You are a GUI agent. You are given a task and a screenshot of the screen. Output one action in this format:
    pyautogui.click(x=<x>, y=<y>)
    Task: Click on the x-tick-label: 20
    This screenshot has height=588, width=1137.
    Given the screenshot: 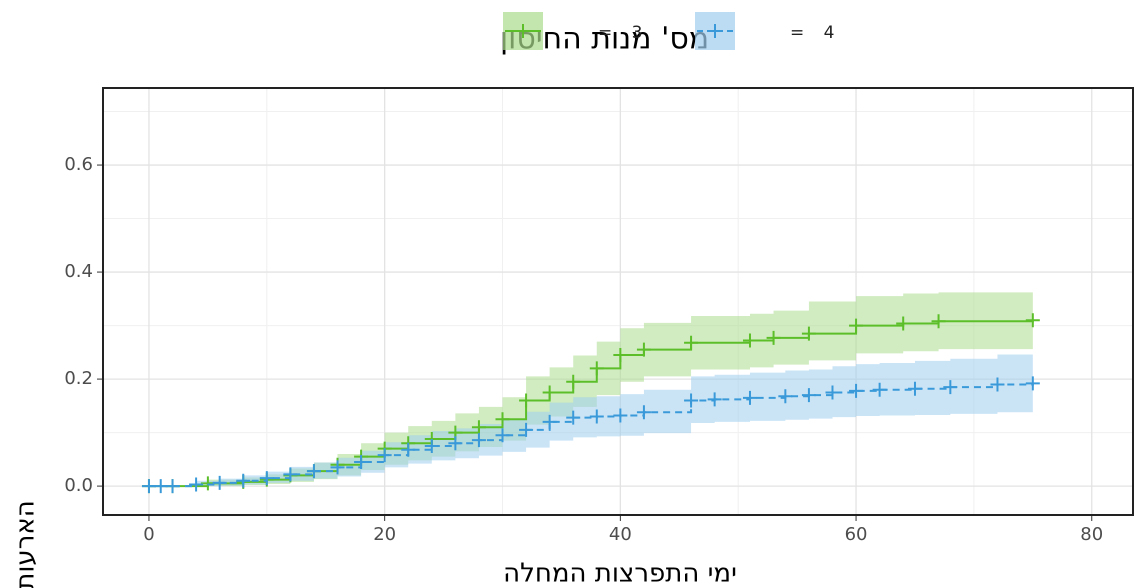 What is the action you would take?
    pyautogui.click(x=384, y=534)
    